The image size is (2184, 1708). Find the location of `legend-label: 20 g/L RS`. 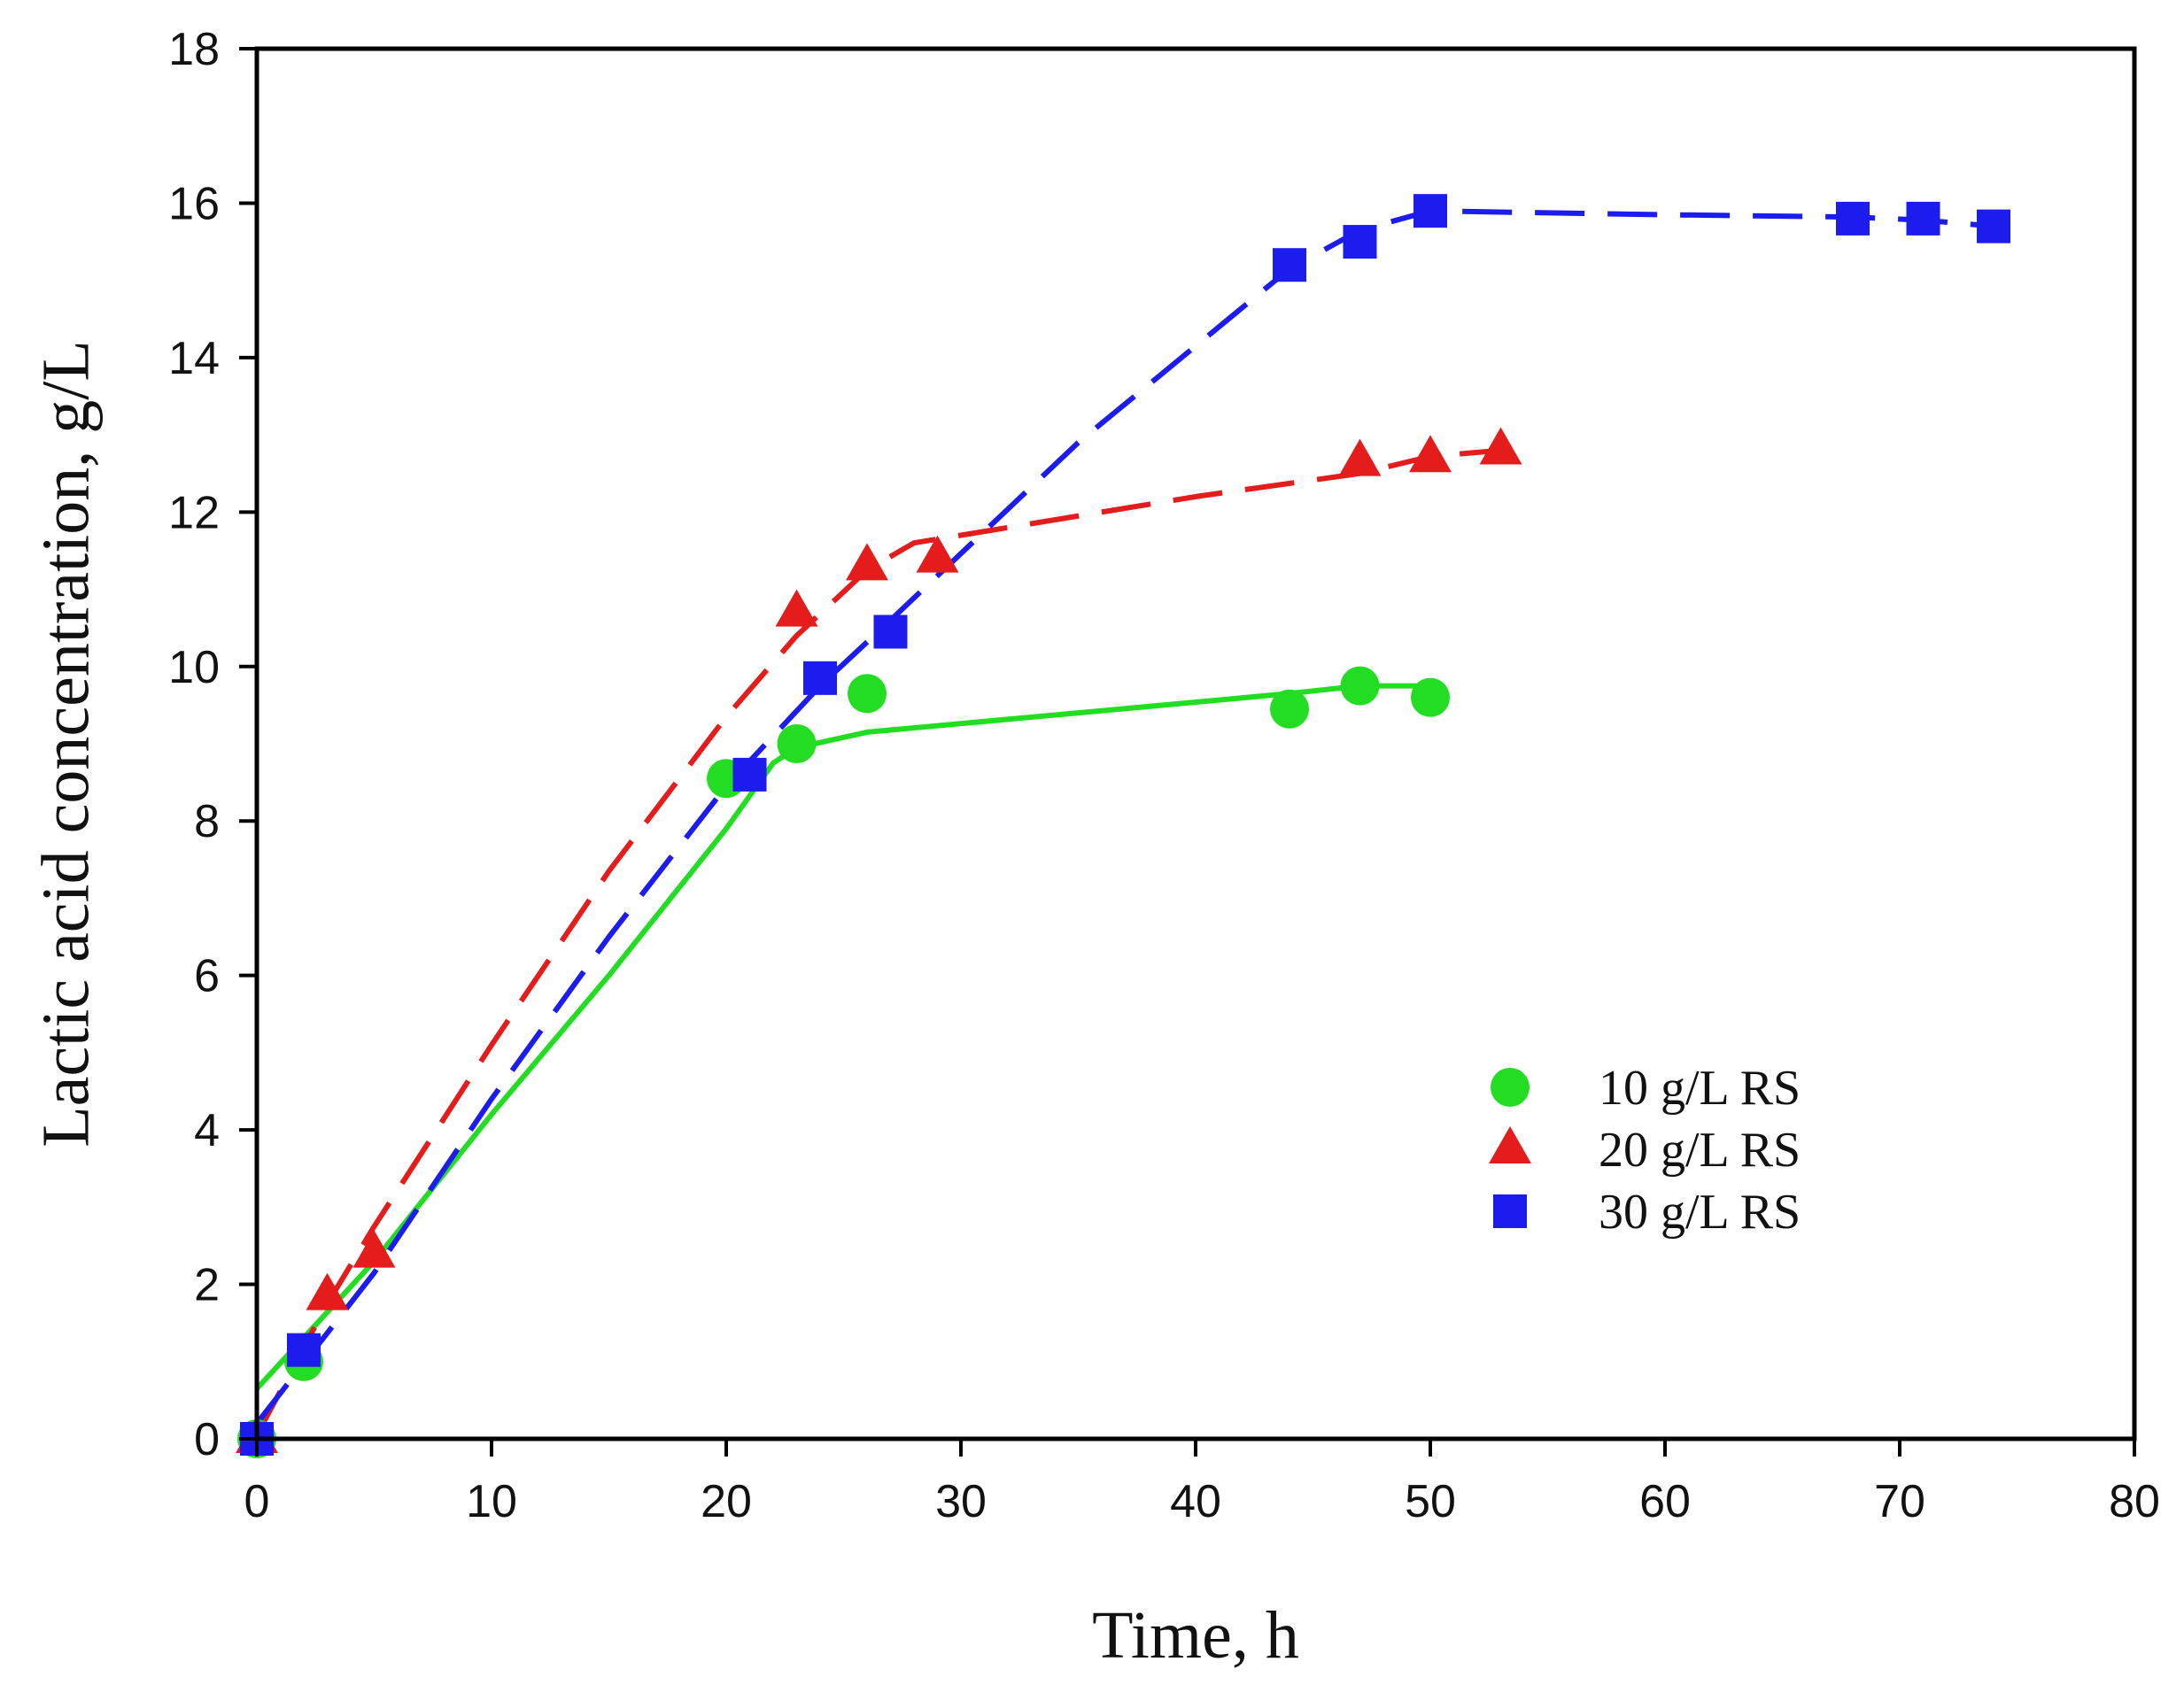

legend-label: 20 g/L RS is located at coordinates (1700, 1150).